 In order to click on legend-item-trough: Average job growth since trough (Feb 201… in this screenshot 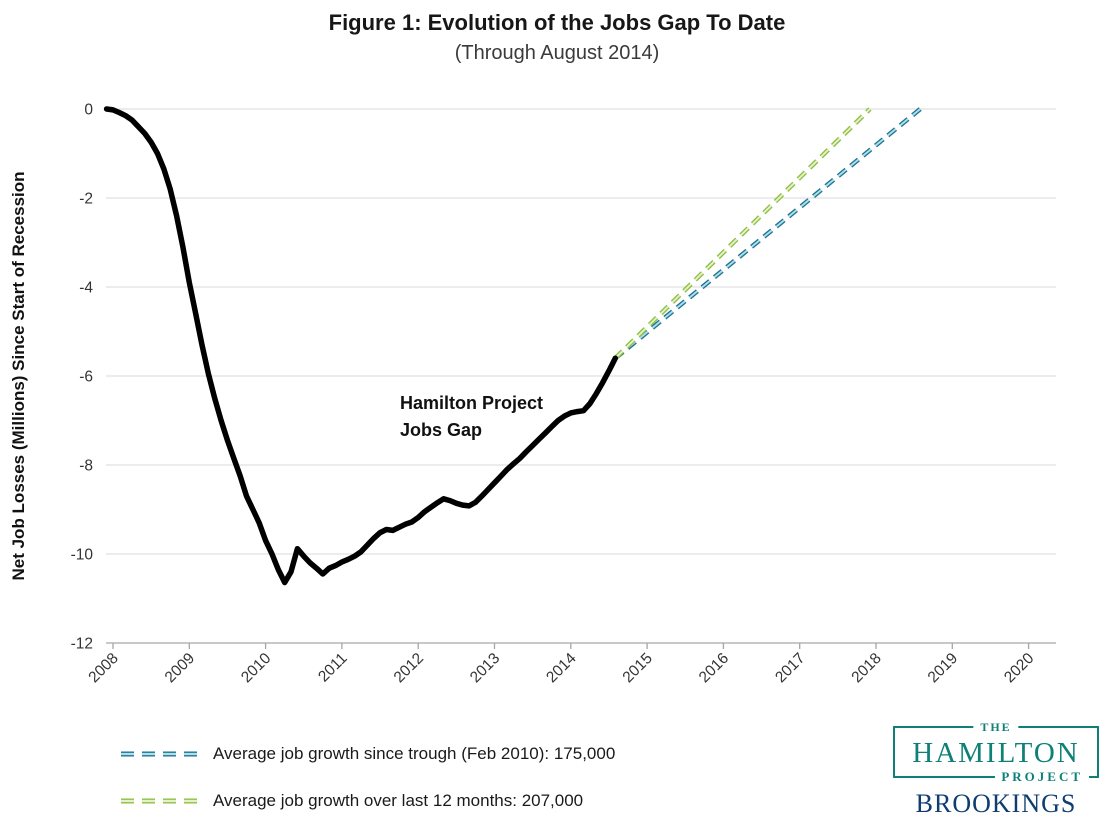, I will do `click(366, 754)`.